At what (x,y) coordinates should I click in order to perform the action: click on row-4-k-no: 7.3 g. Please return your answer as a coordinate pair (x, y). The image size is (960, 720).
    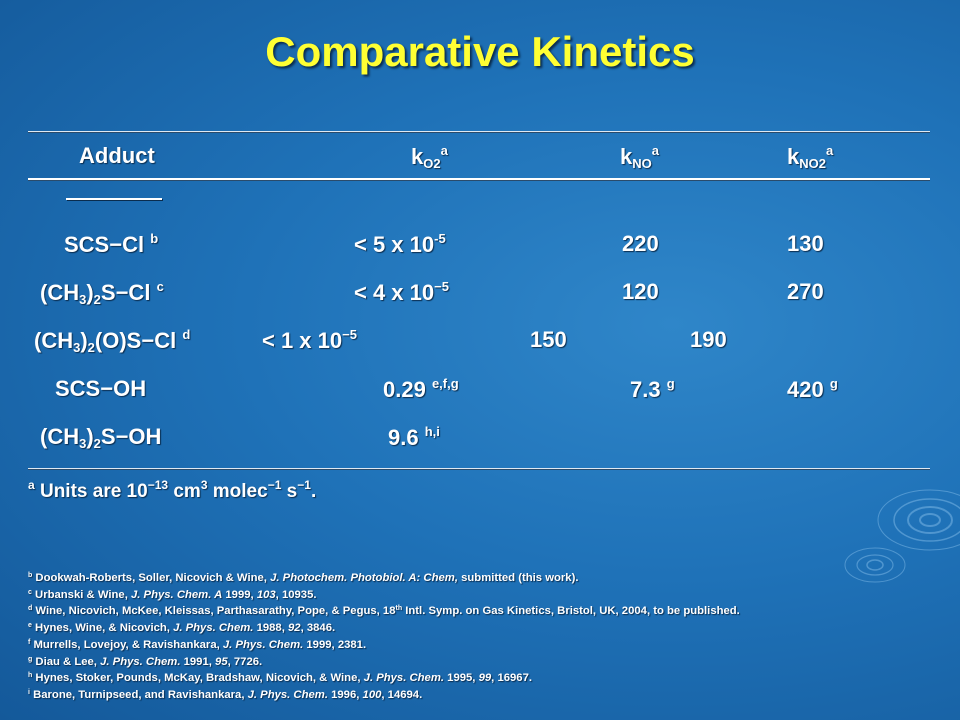
    Looking at the image, I should click on (652, 389).